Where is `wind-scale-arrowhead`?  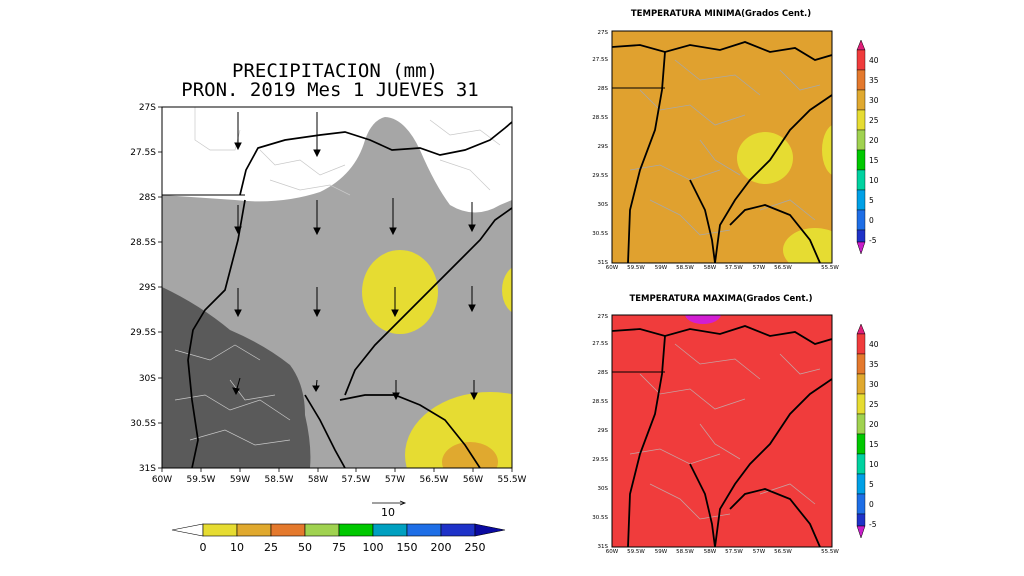
wind-scale-arrowhead is located at coordinates (403, 503).